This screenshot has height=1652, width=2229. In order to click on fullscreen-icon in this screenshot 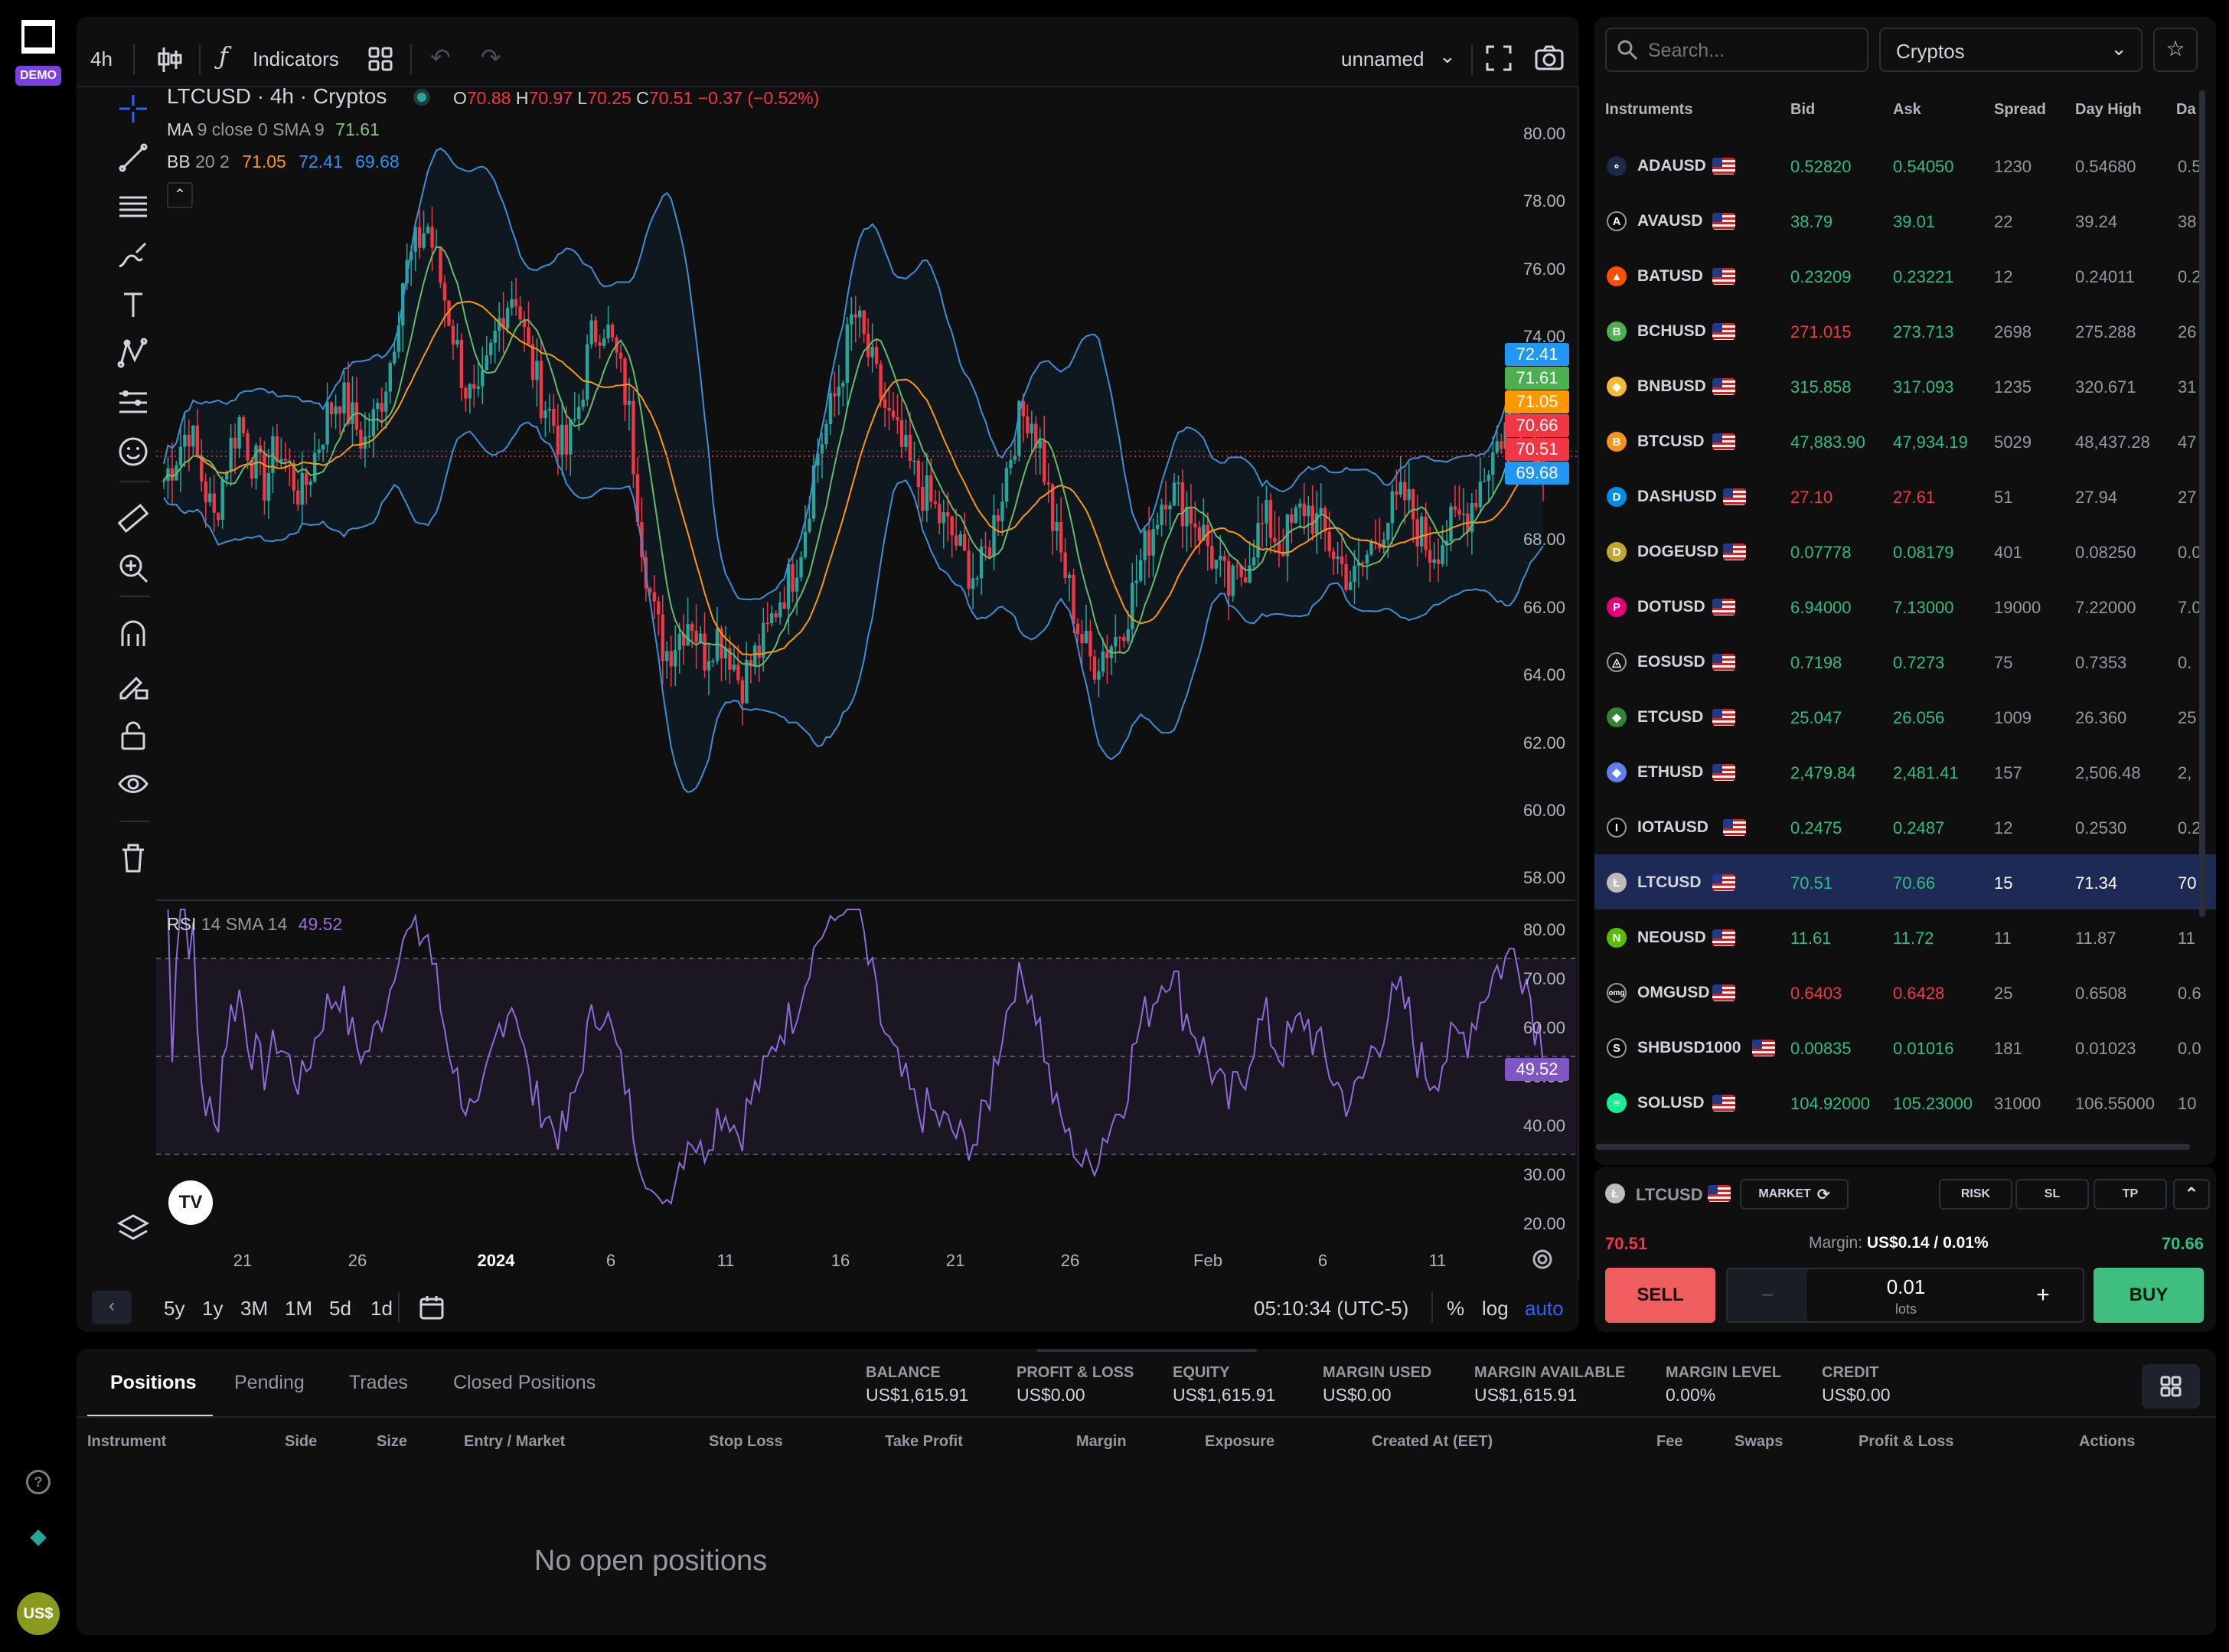, I will do `click(1499, 58)`.